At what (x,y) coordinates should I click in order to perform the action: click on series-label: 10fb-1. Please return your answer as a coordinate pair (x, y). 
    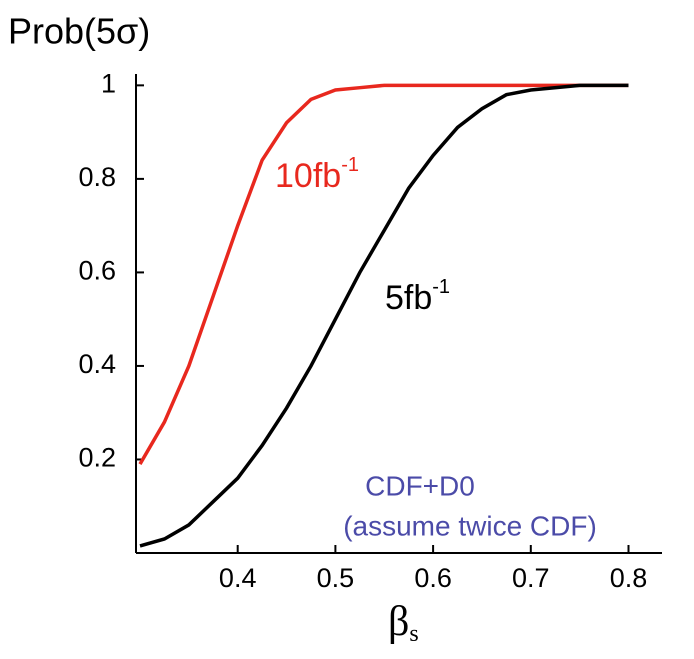
    Looking at the image, I should click on (317, 174).